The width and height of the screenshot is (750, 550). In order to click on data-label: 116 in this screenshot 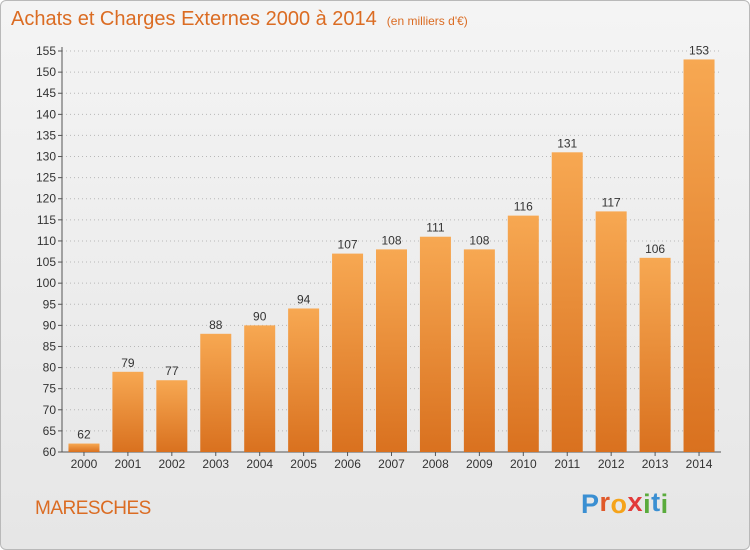, I will do `click(523, 207)`.